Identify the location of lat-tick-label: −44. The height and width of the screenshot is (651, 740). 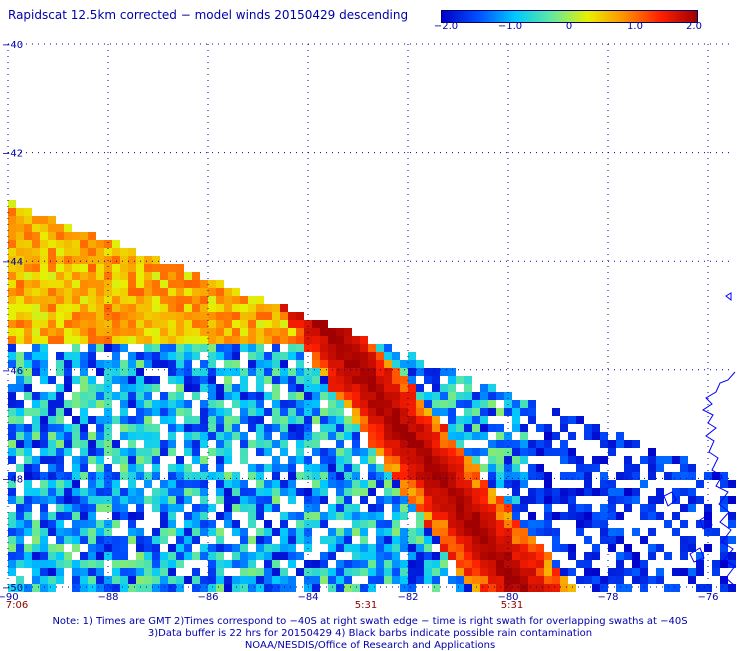
(12, 262).